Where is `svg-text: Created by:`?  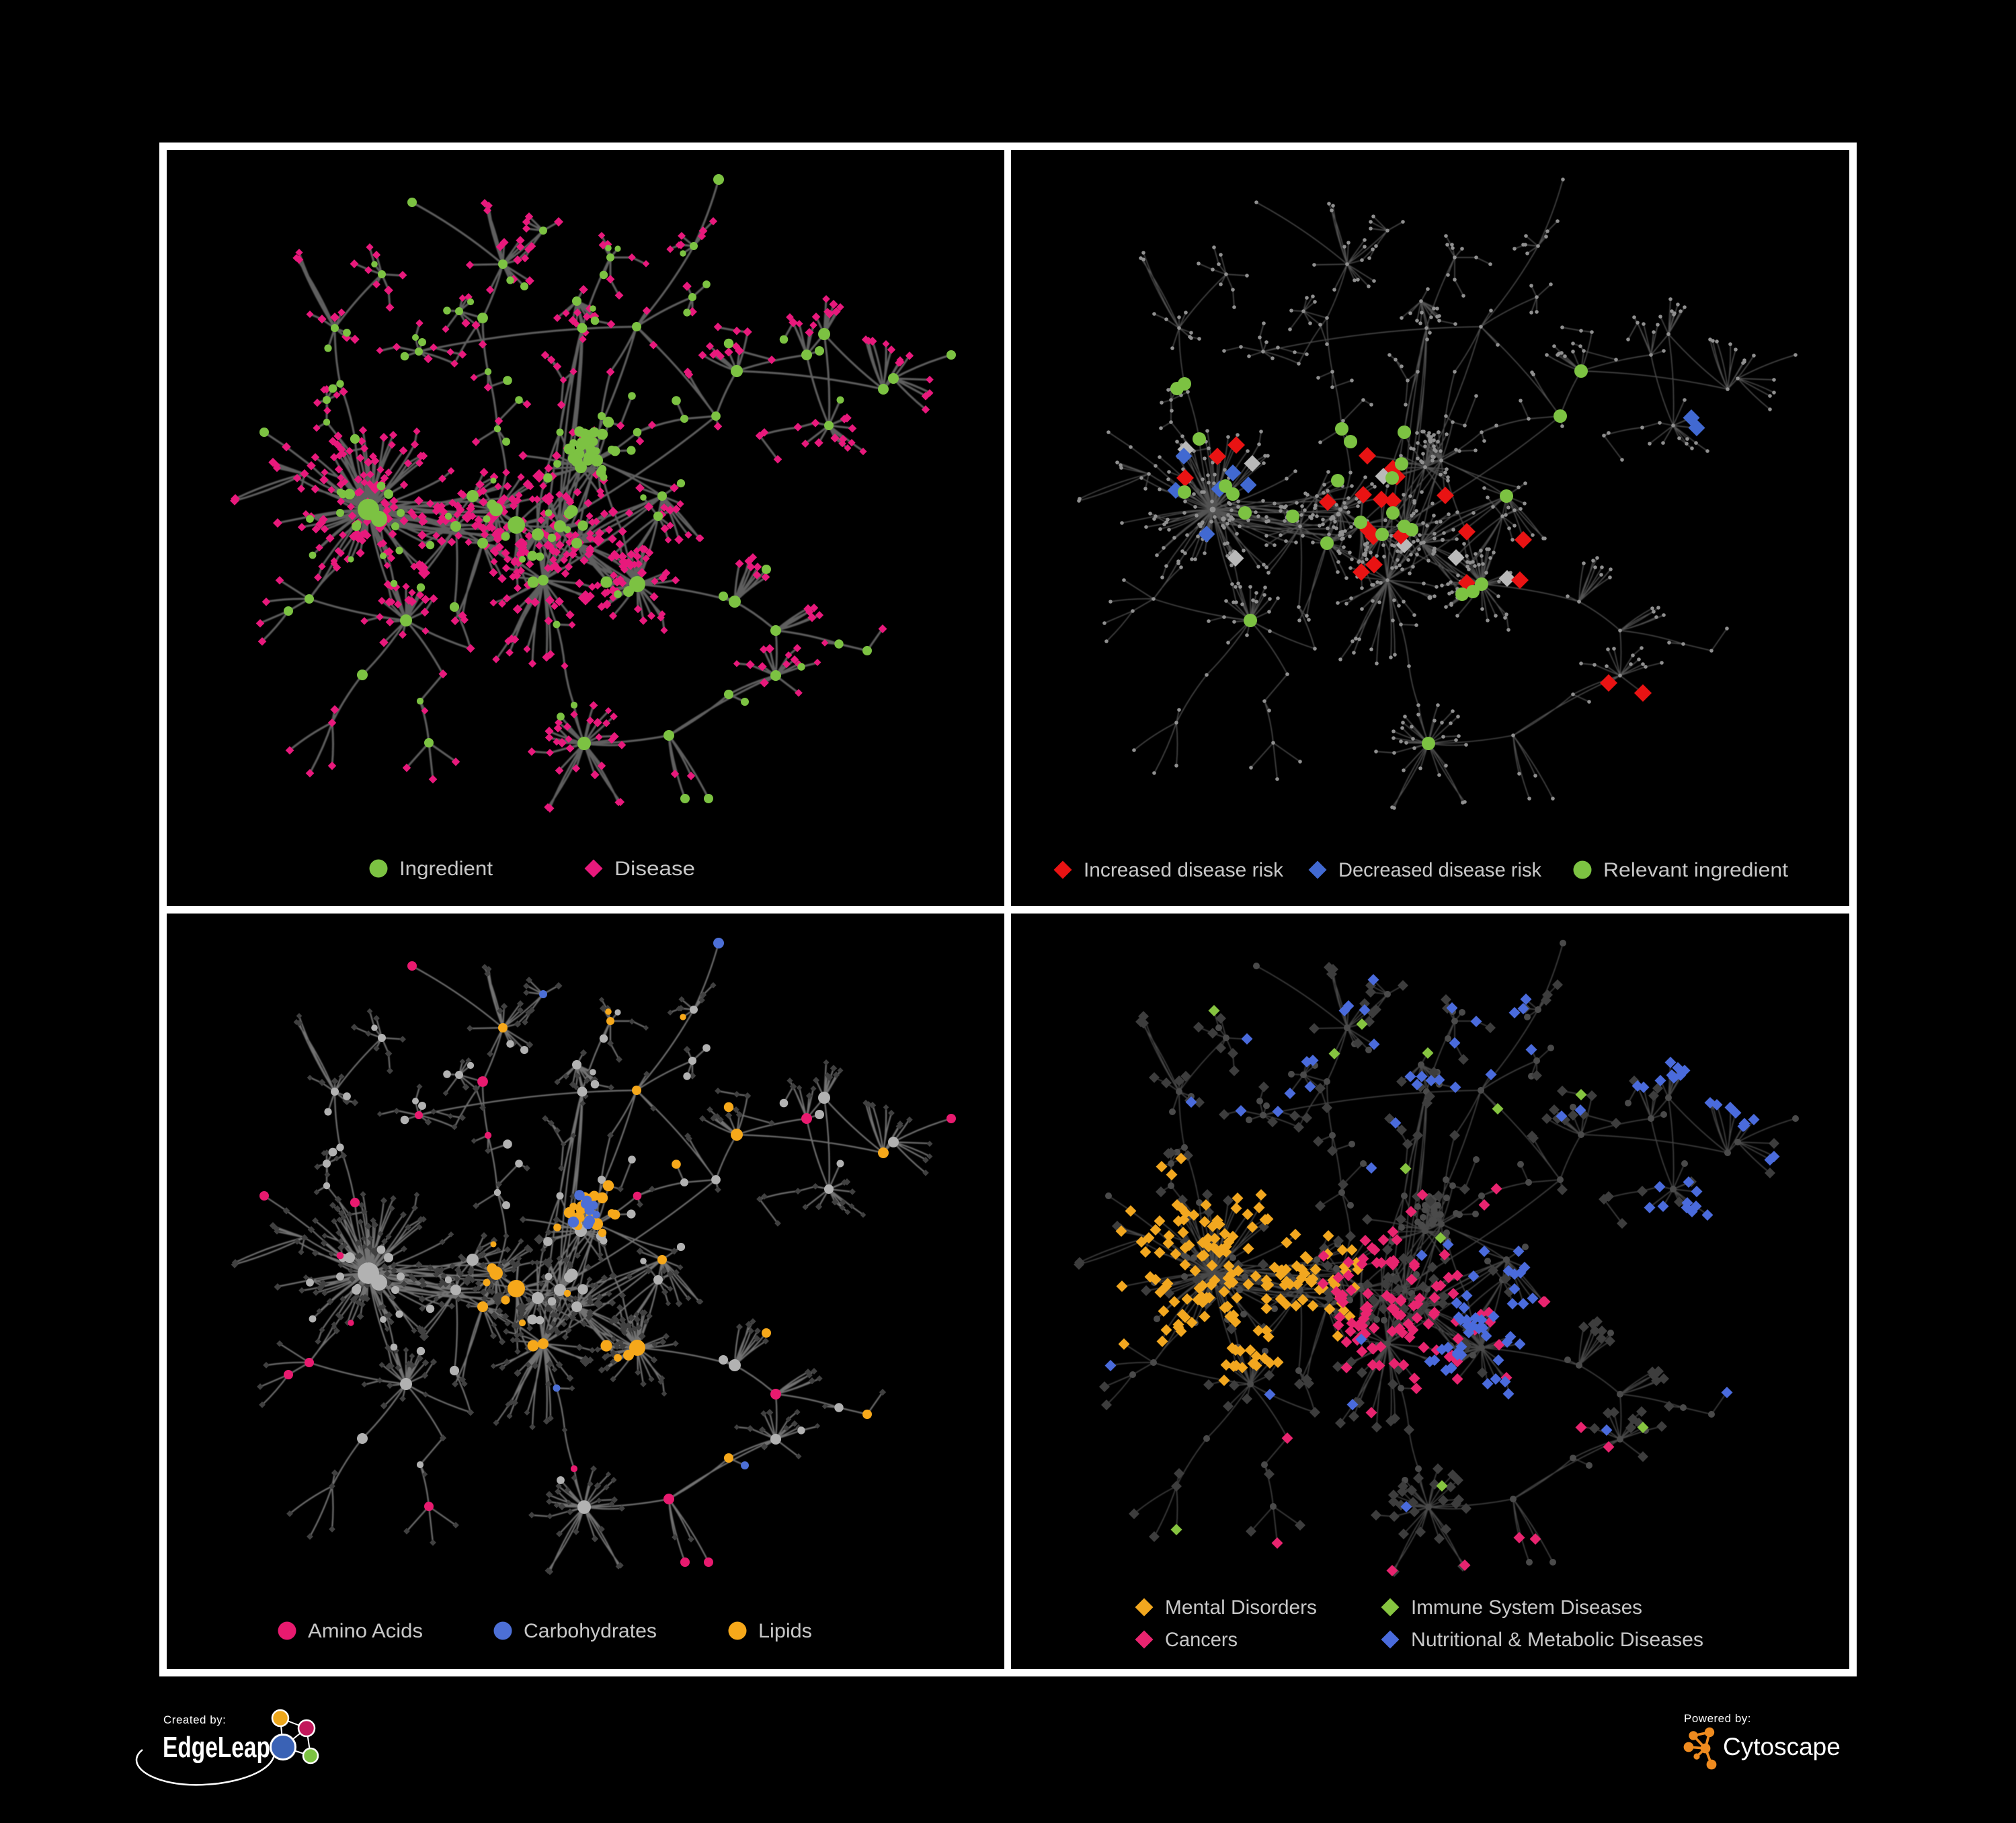 svg-text: Created by: is located at coordinates (194, 1719).